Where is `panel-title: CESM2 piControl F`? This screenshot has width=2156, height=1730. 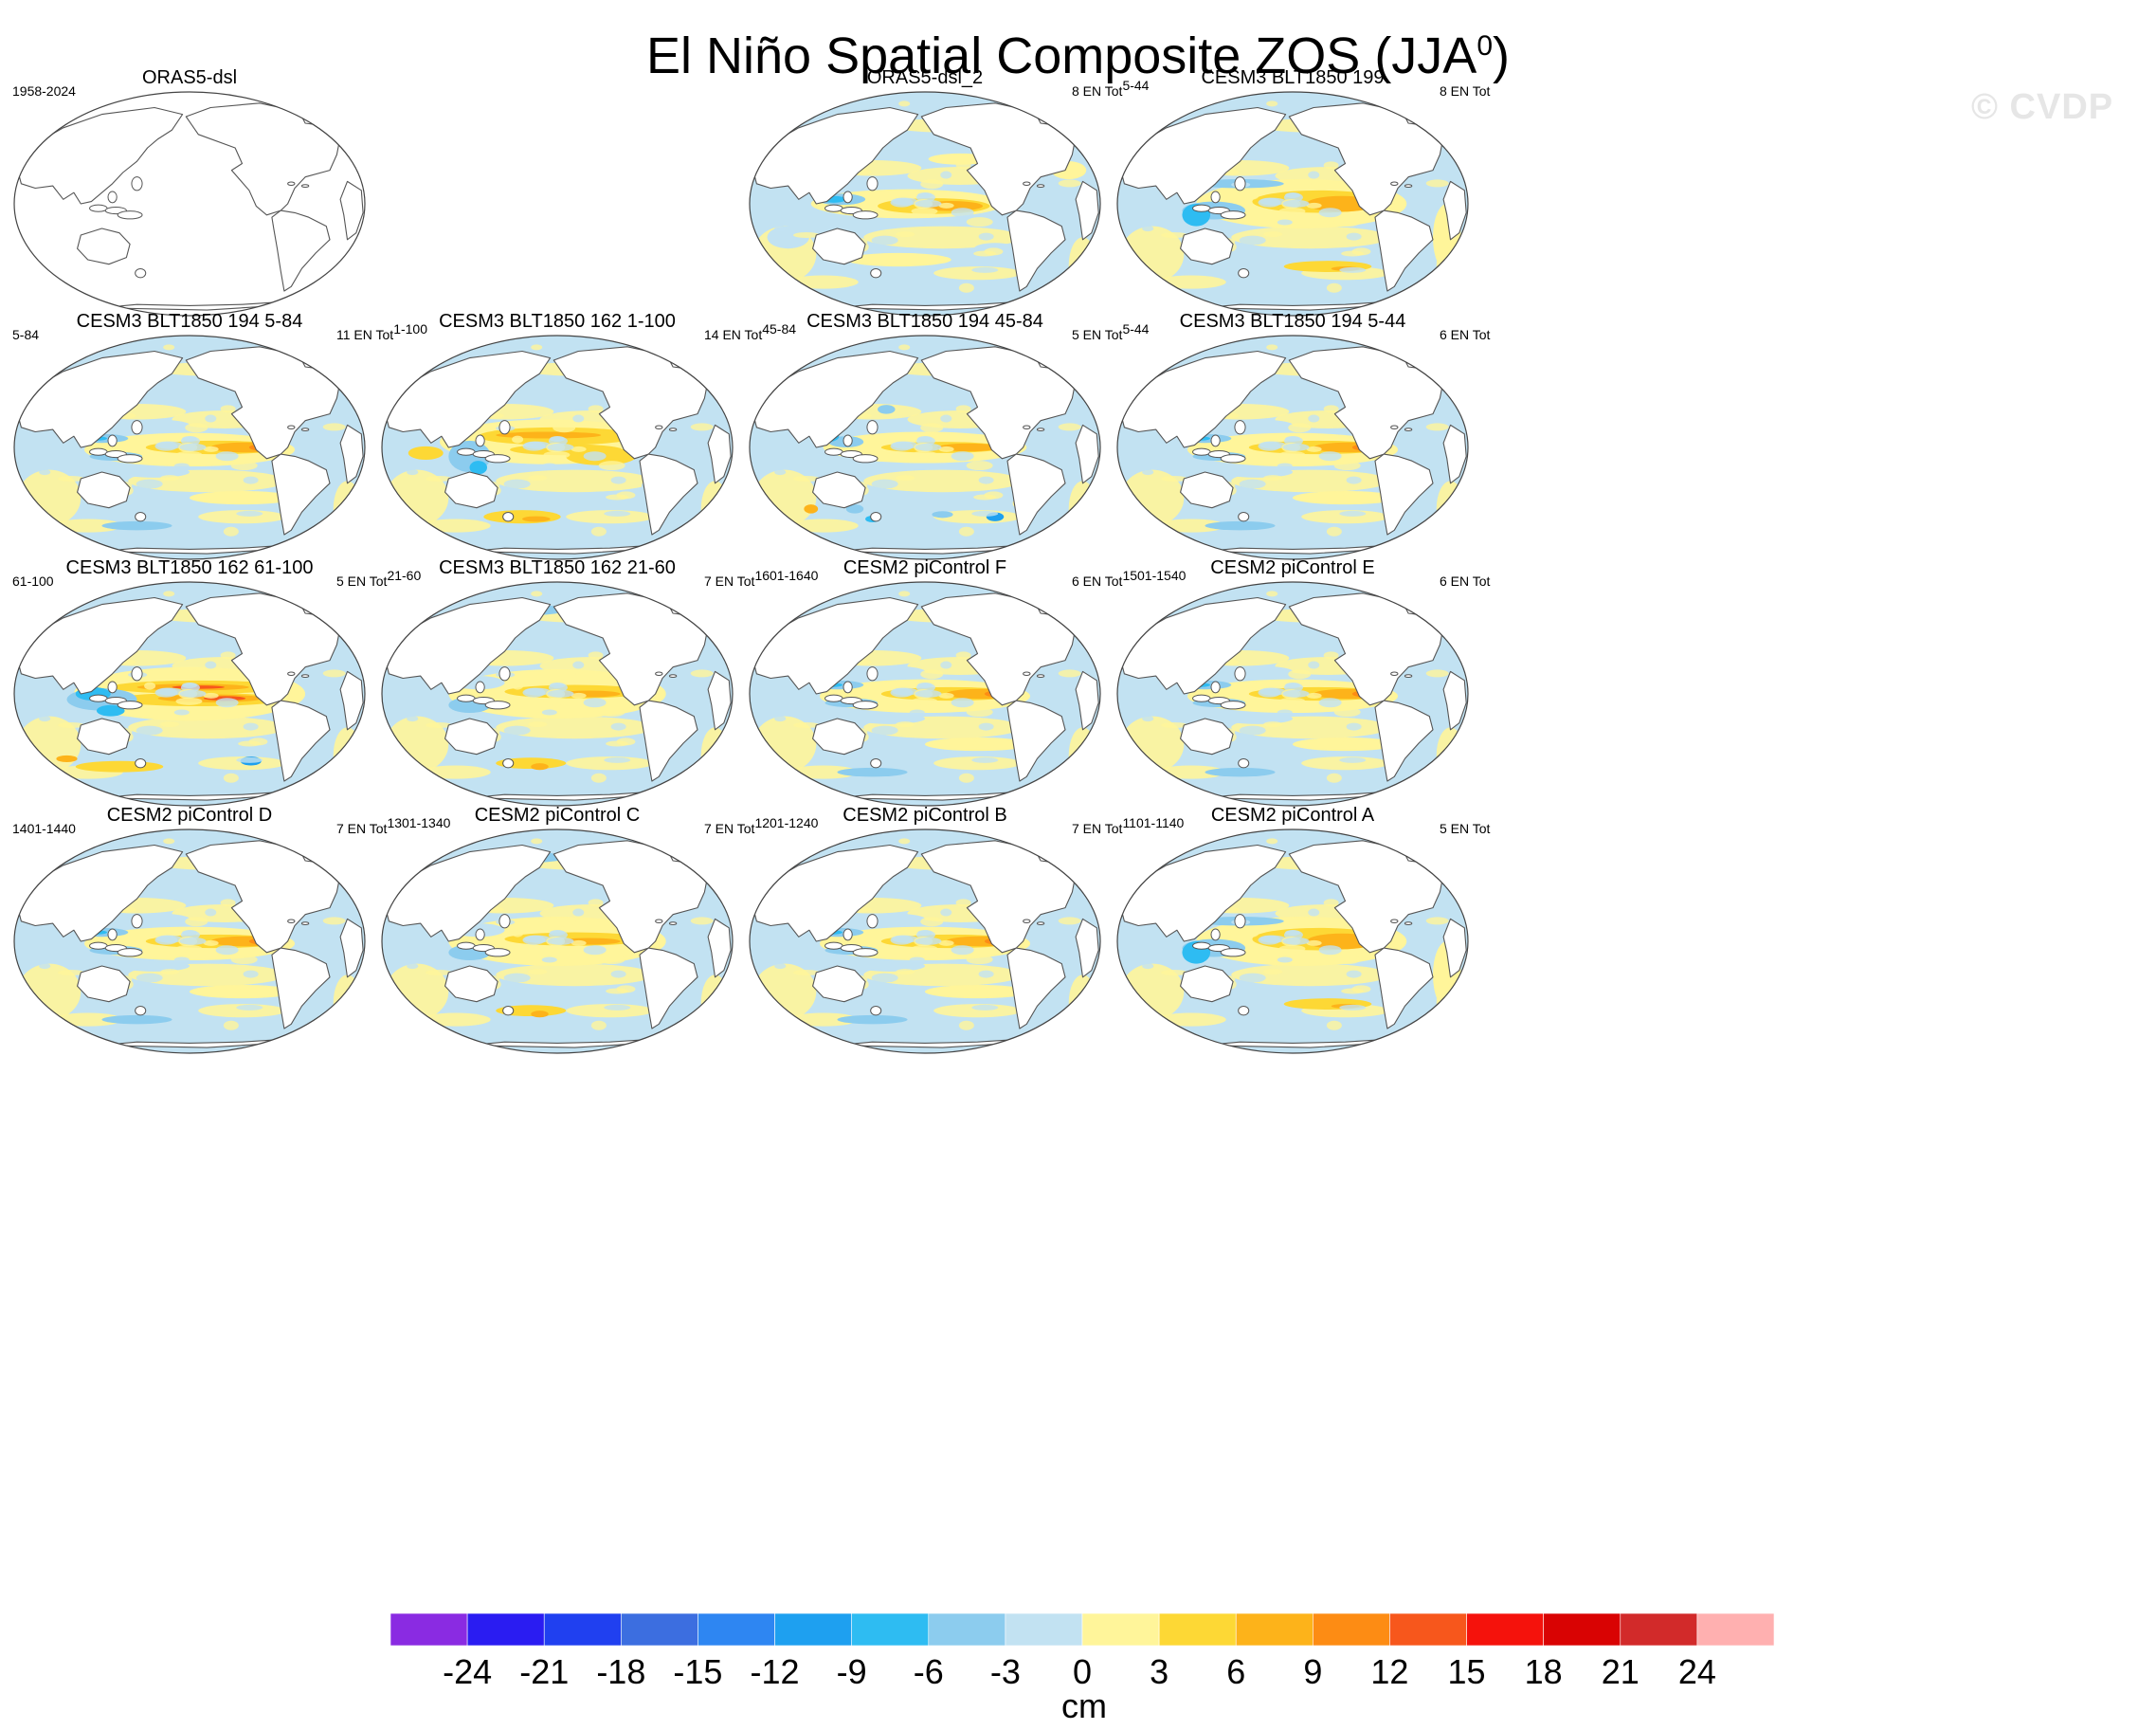
panel-title: CESM2 piControl F is located at coordinates (924, 567).